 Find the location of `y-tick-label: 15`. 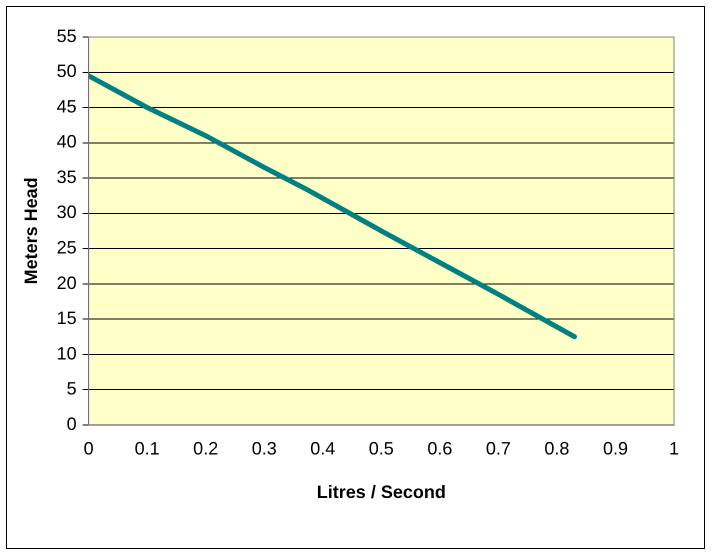

y-tick-label: 15 is located at coordinates (66, 318).